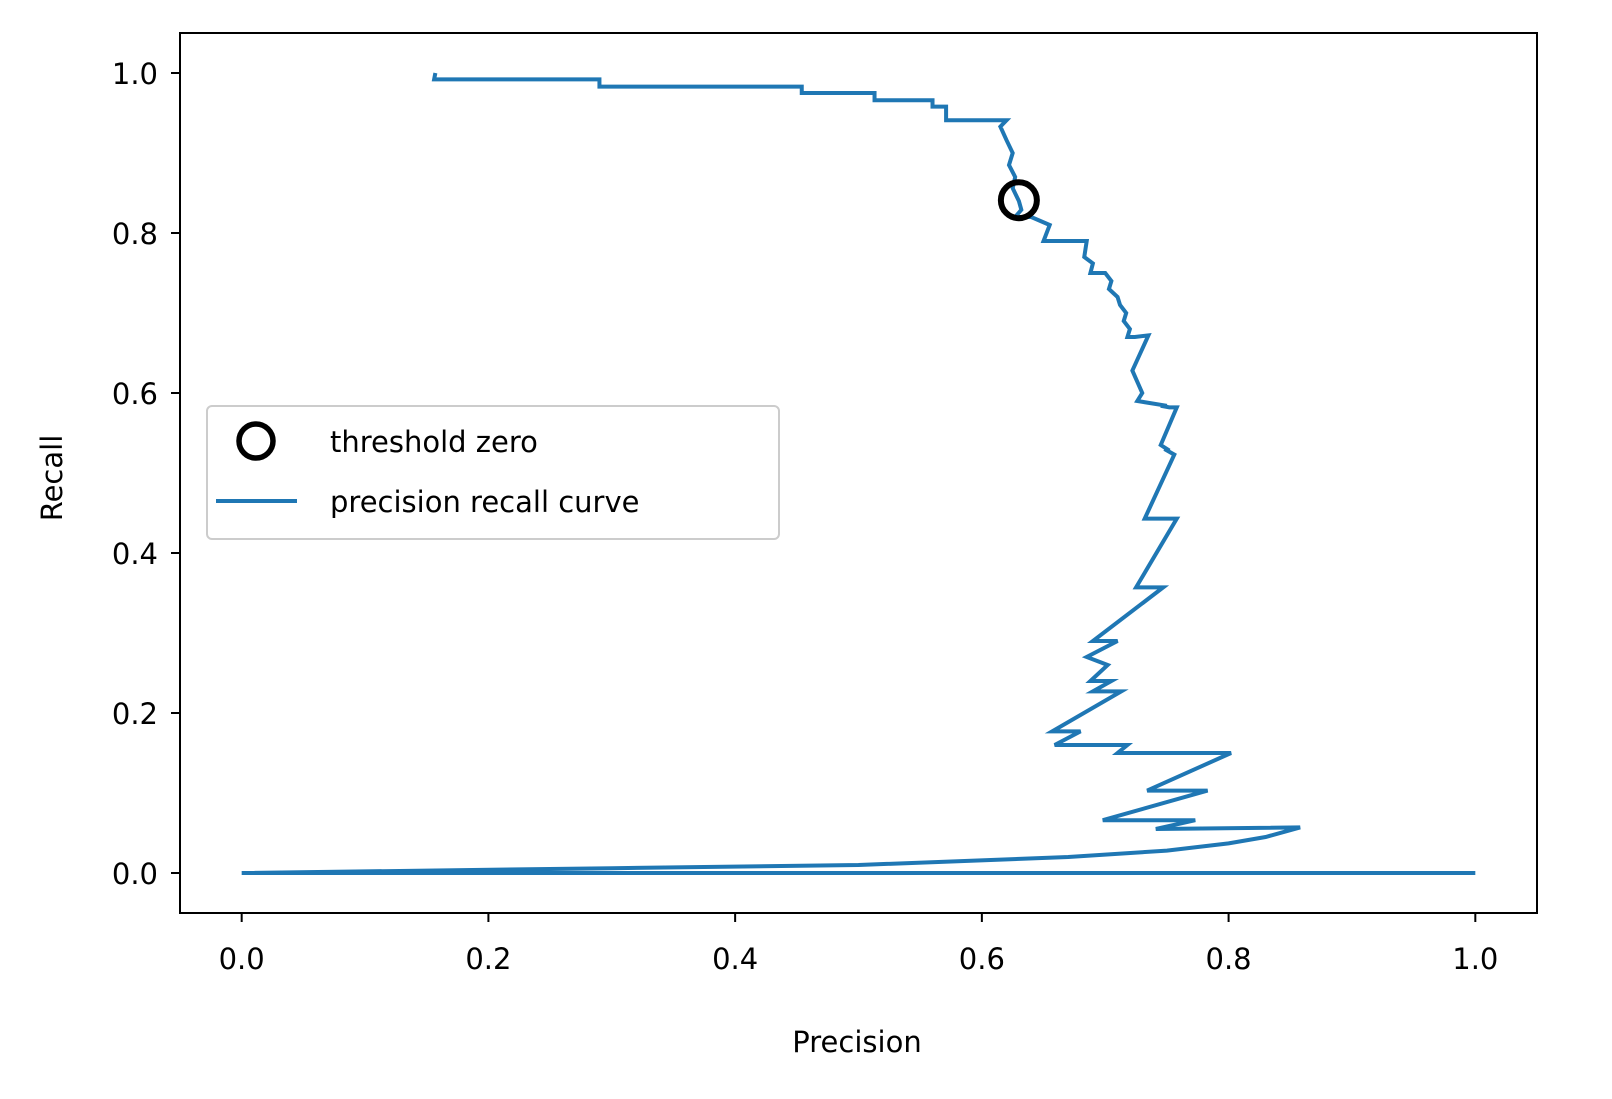 The height and width of the screenshot is (1099, 1612). What do you see at coordinates (135, 714) in the screenshot?
I see `y-tick-label-1: 0.2` at bounding box center [135, 714].